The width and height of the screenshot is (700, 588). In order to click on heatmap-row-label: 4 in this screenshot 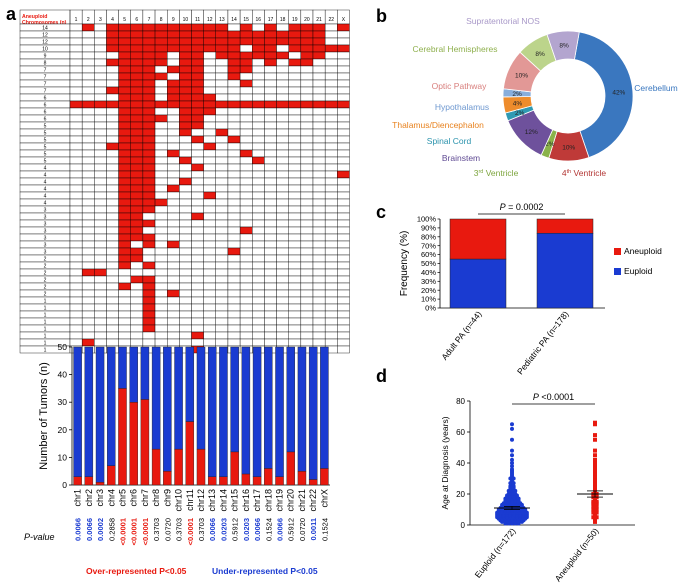, I will do `click(45, 175)`.